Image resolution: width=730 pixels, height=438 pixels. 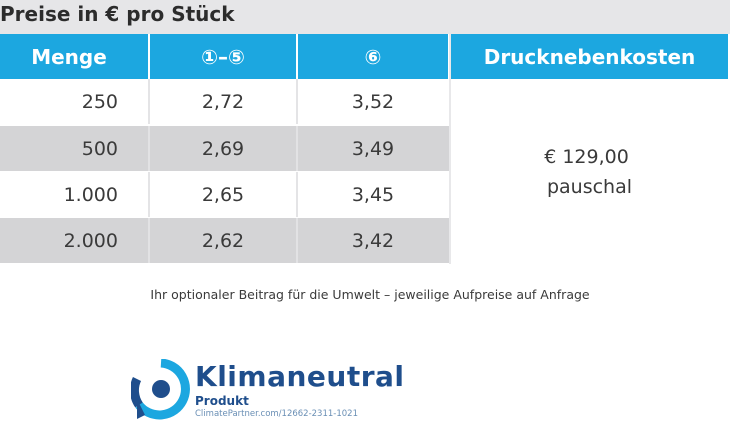 What do you see at coordinates (373, 240) in the screenshot?
I see `cell-price-6: 3,42` at bounding box center [373, 240].